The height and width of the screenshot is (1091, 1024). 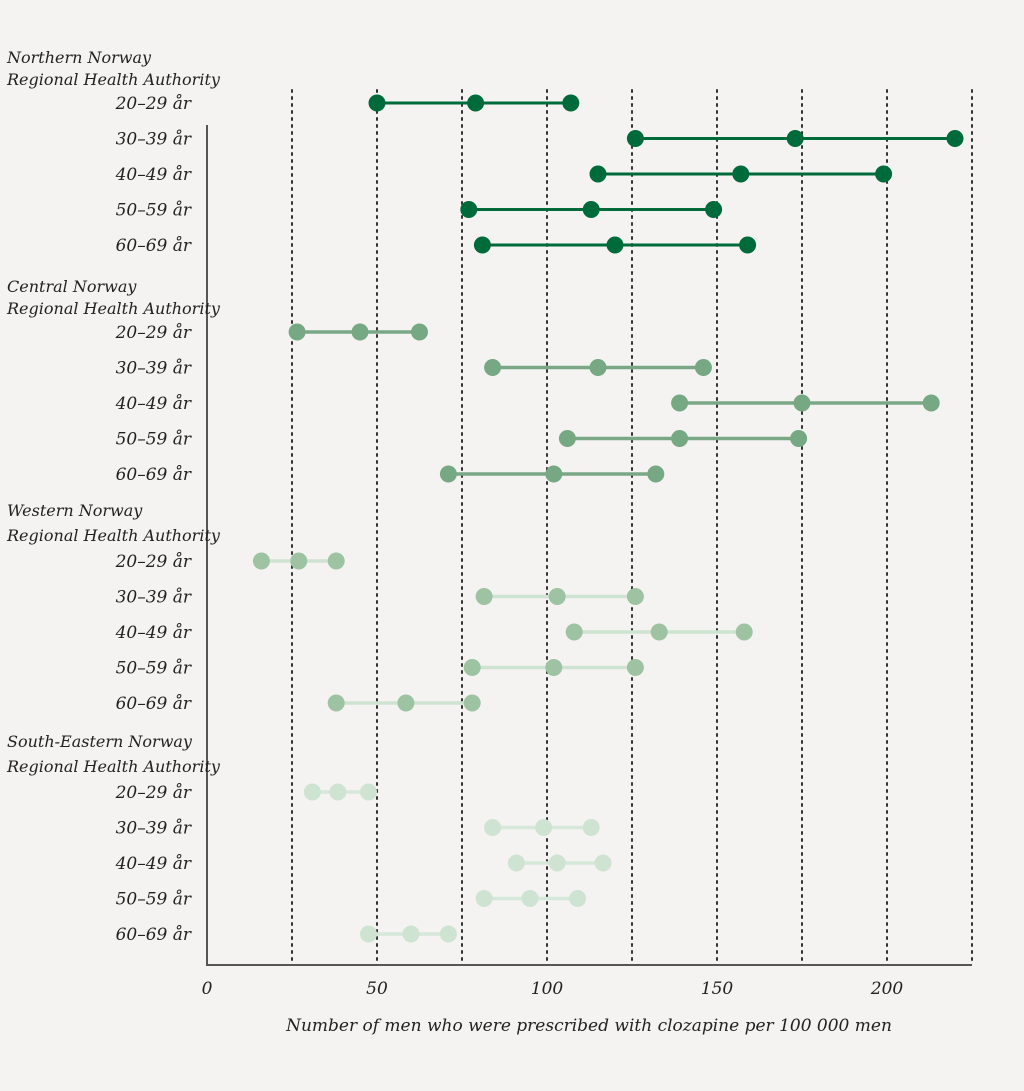 I want to click on x-tick-label: 200, so click(x=887, y=989).